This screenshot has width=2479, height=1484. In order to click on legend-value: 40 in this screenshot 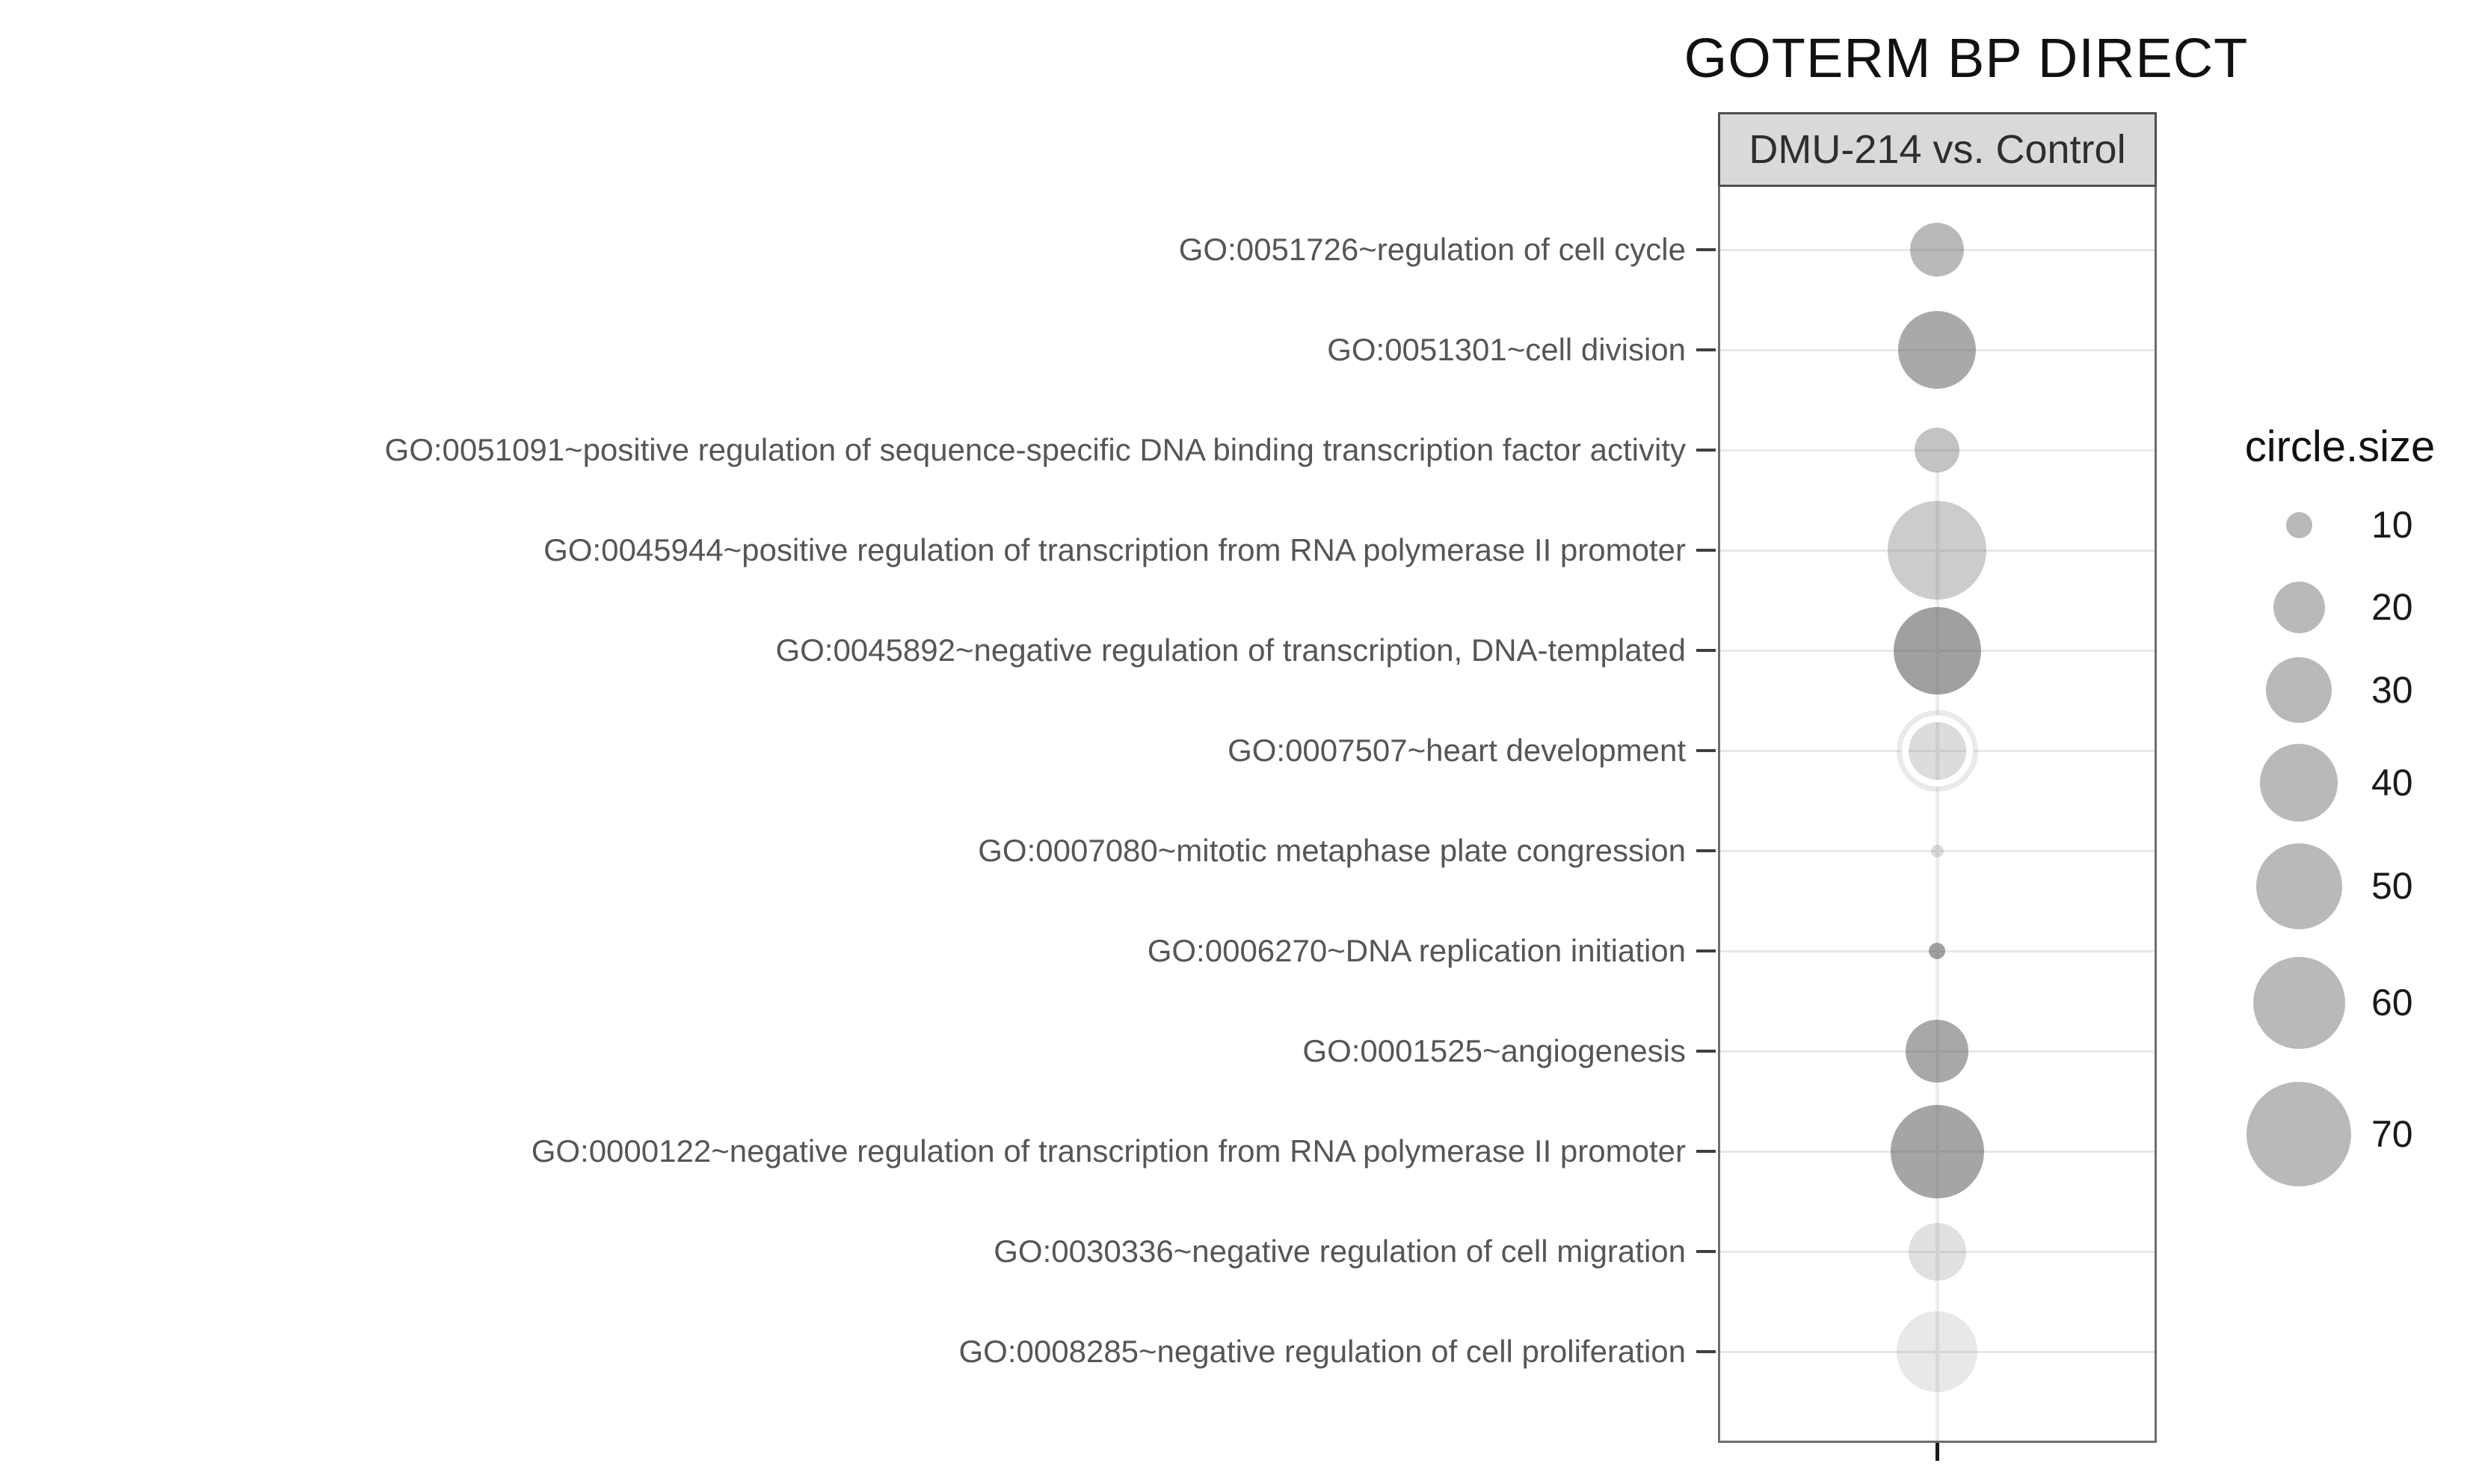, I will do `click(2392, 783)`.